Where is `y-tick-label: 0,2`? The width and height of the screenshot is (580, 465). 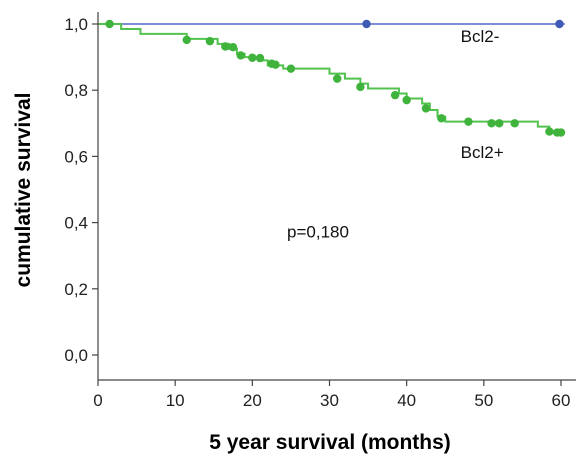 y-tick-label: 0,2 is located at coordinates (76, 289).